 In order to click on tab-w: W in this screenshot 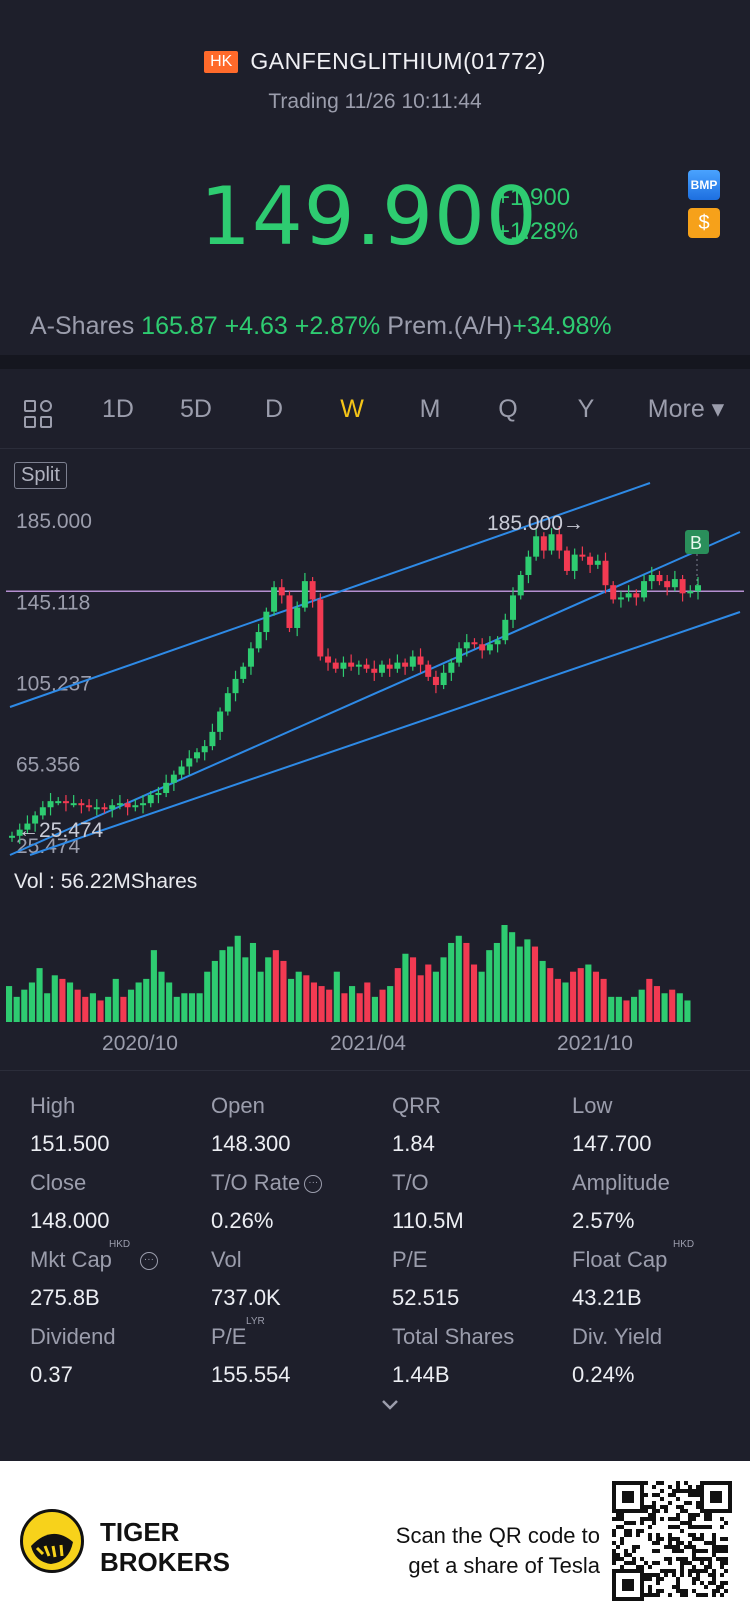, I will do `click(352, 409)`.